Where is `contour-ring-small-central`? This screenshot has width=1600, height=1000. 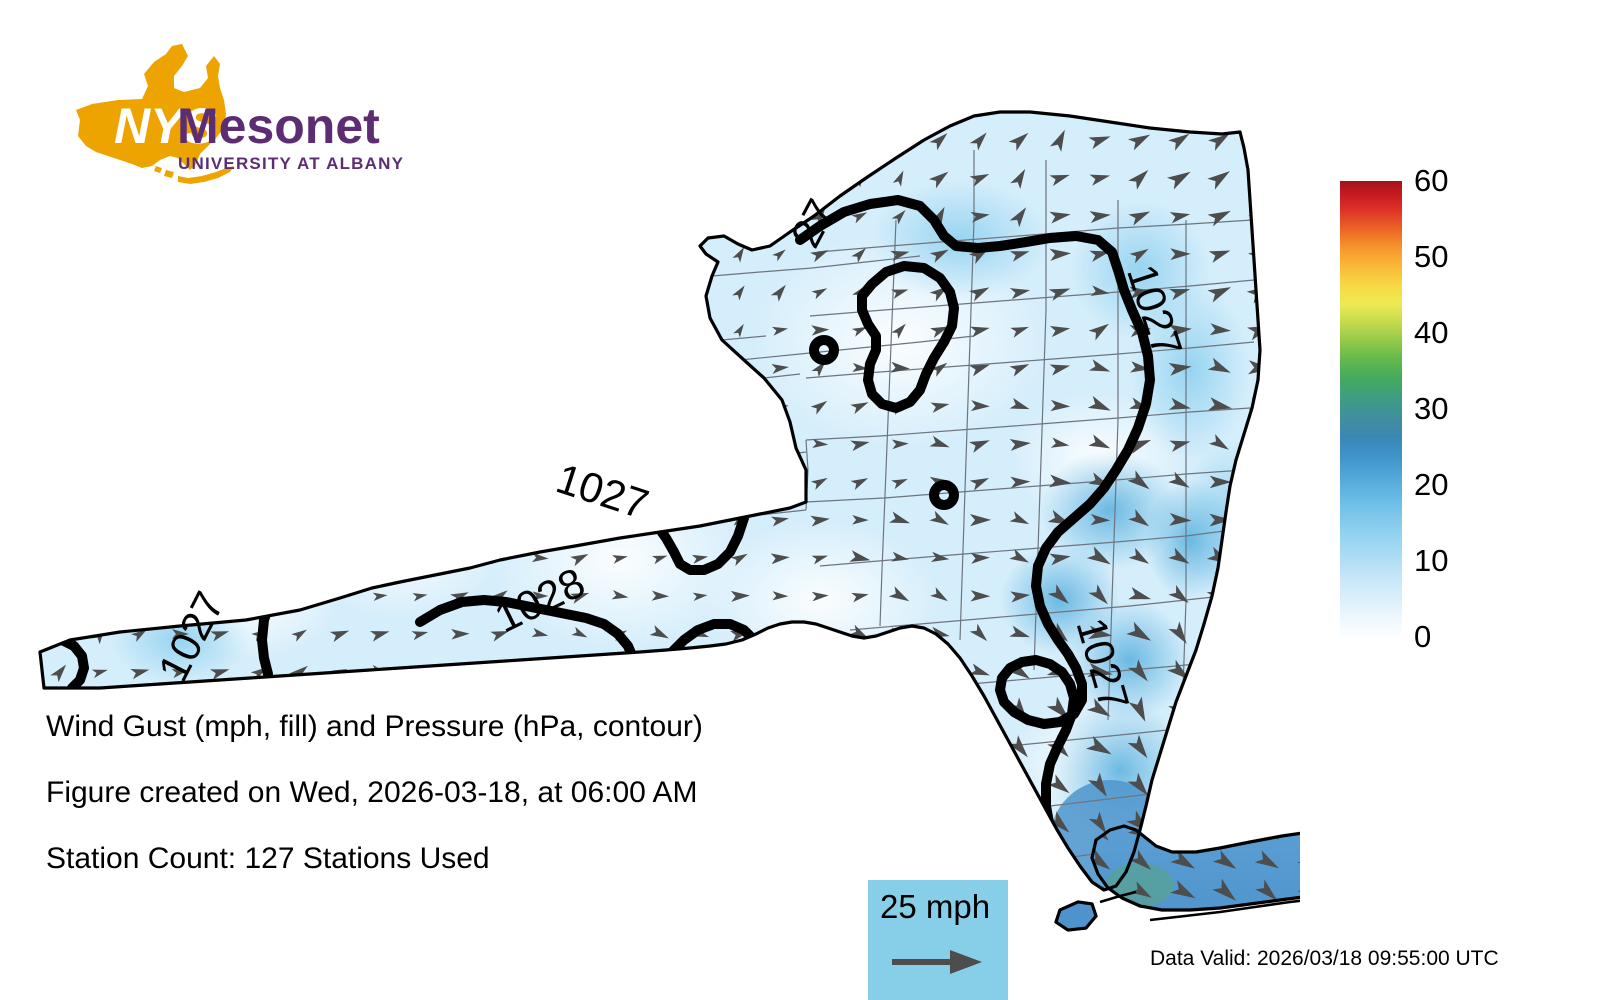
contour-ring-small-central is located at coordinates (944, 495).